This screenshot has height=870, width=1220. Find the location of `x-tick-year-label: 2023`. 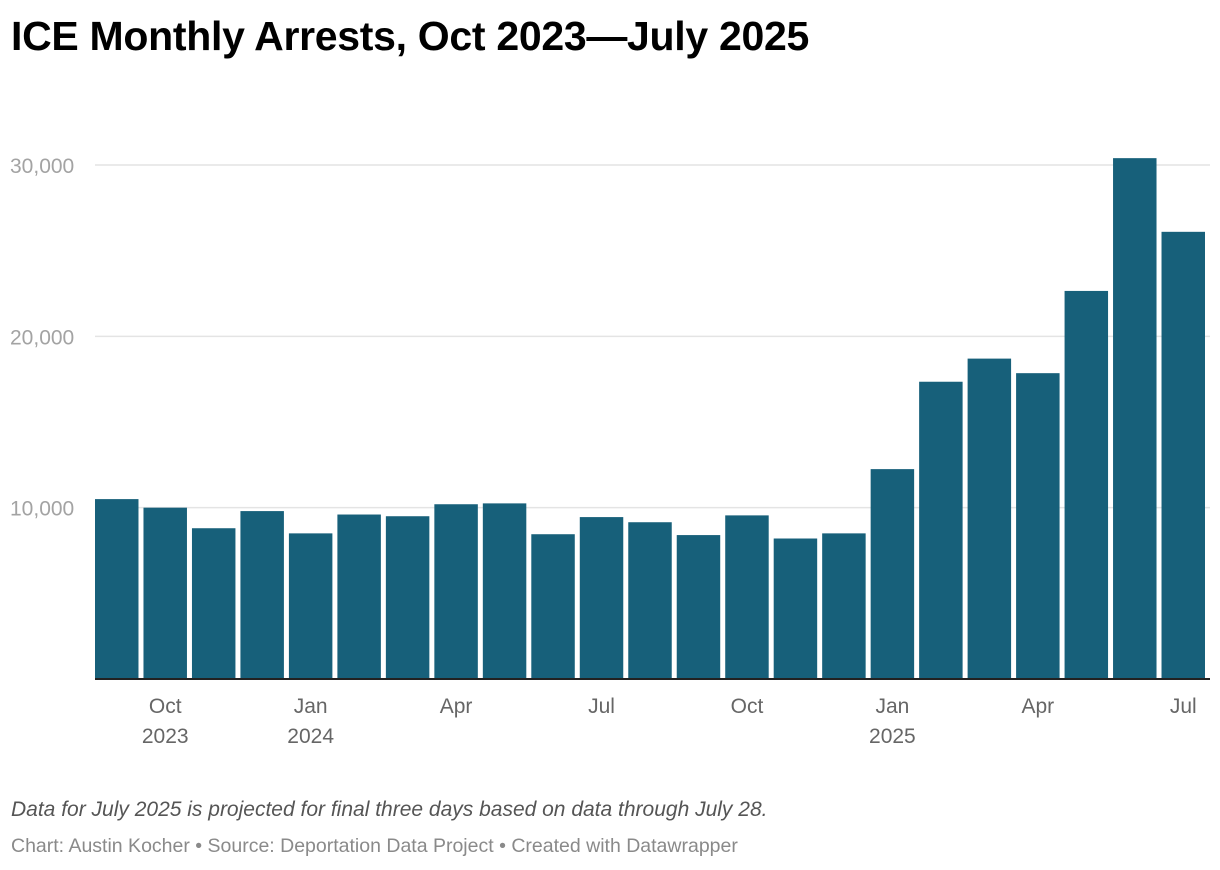

x-tick-year-label: 2023 is located at coordinates (165, 736).